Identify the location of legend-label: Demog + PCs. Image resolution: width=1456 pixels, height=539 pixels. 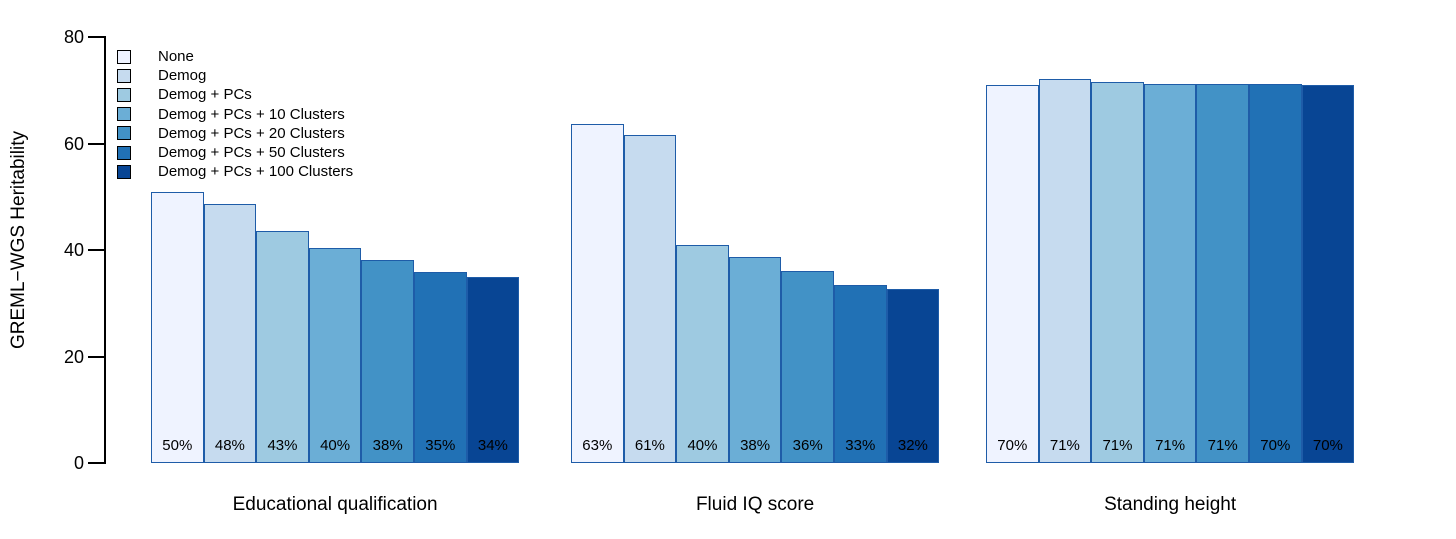
(205, 95).